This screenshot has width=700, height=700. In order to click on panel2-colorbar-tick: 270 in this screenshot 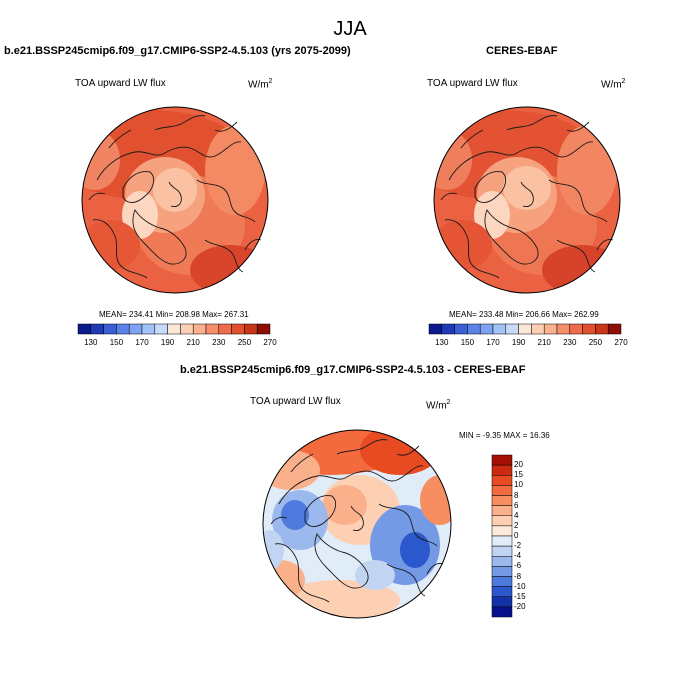, I will do `click(621, 342)`.